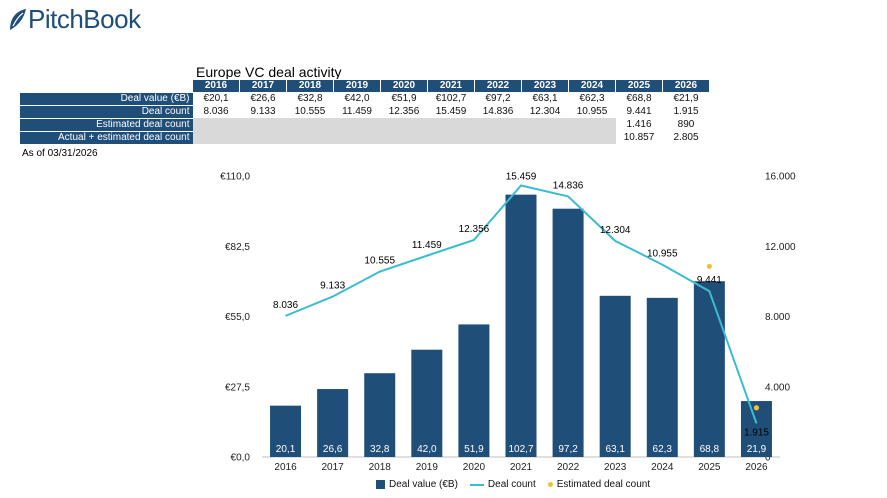  I want to click on table-cell: 11.459, so click(357, 111).